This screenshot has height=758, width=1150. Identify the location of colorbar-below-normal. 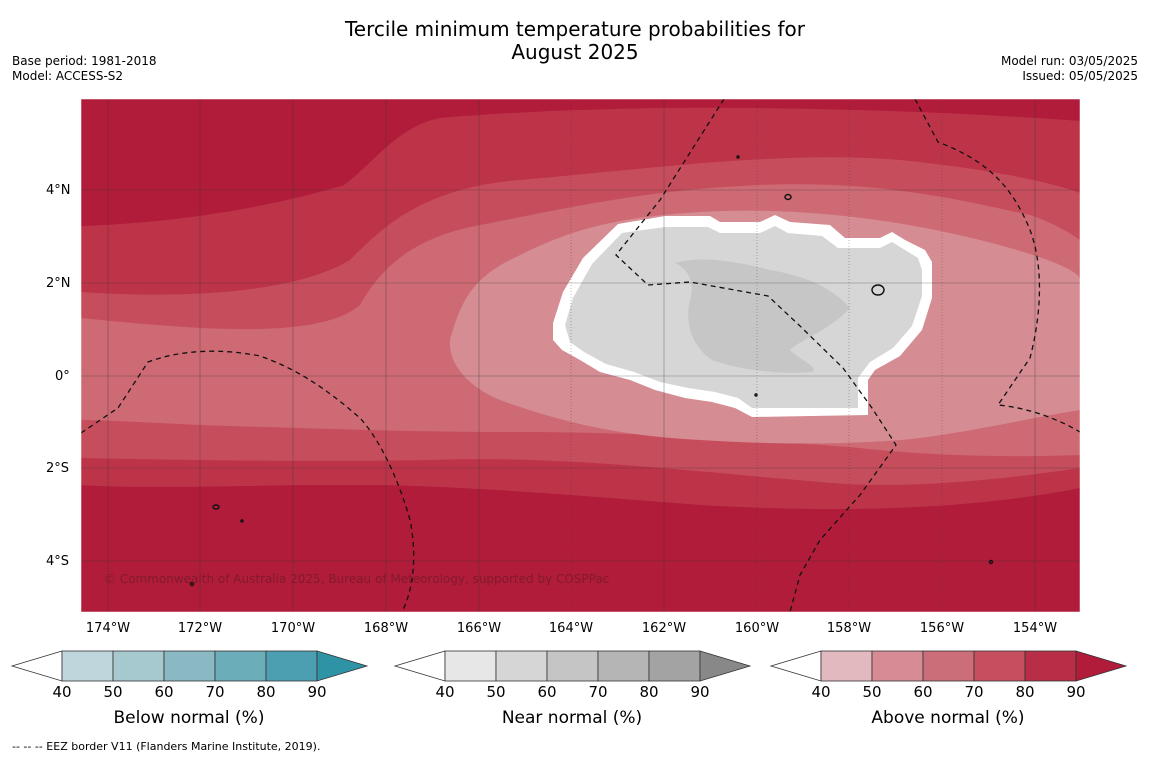
(189, 666).